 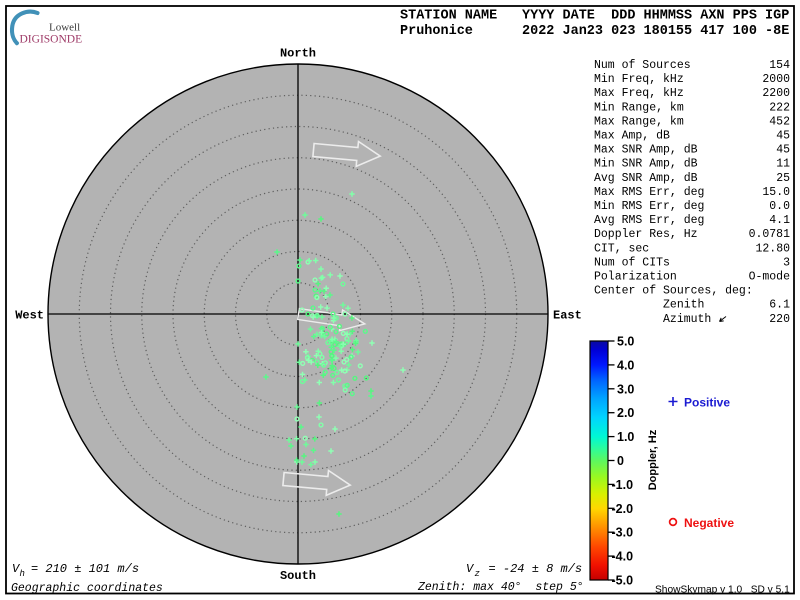 What do you see at coordinates (646, 234) in the screenshot?
I see `svg-text: Doppler Res, Hz` at bounding box center [646, 234].